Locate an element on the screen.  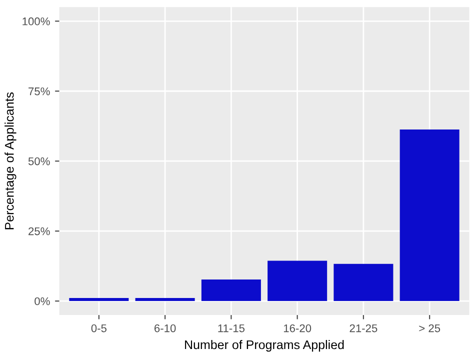
x-tick-label: 21-25 is located at coordinates (364, 328).